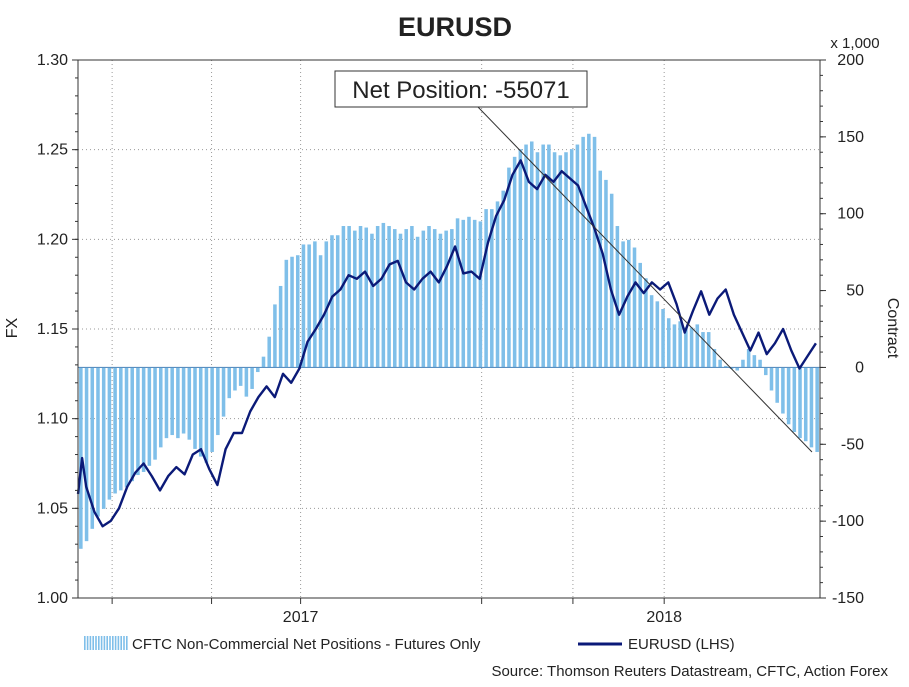 The height and width of the screenshot is (687, 909). Describe the element at coordinates (52, 419) in the screenshot. I see `left-tick-label: 1.10` at that location.